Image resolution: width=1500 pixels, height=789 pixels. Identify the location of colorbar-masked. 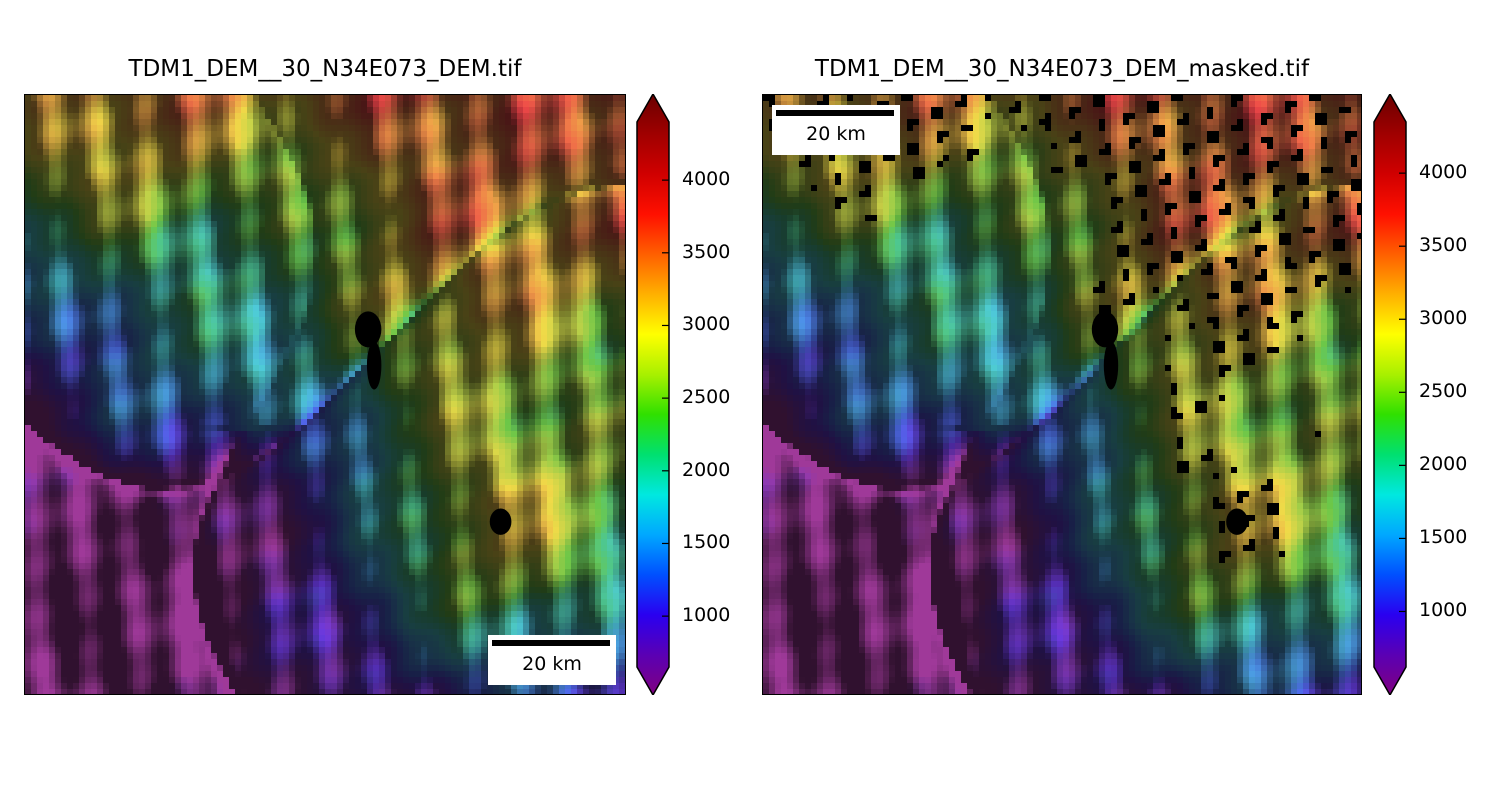
(1390, 394).